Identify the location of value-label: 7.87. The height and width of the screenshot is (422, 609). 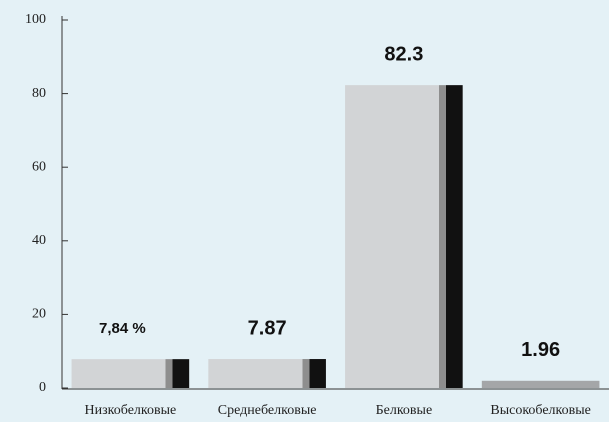
(267, 328).